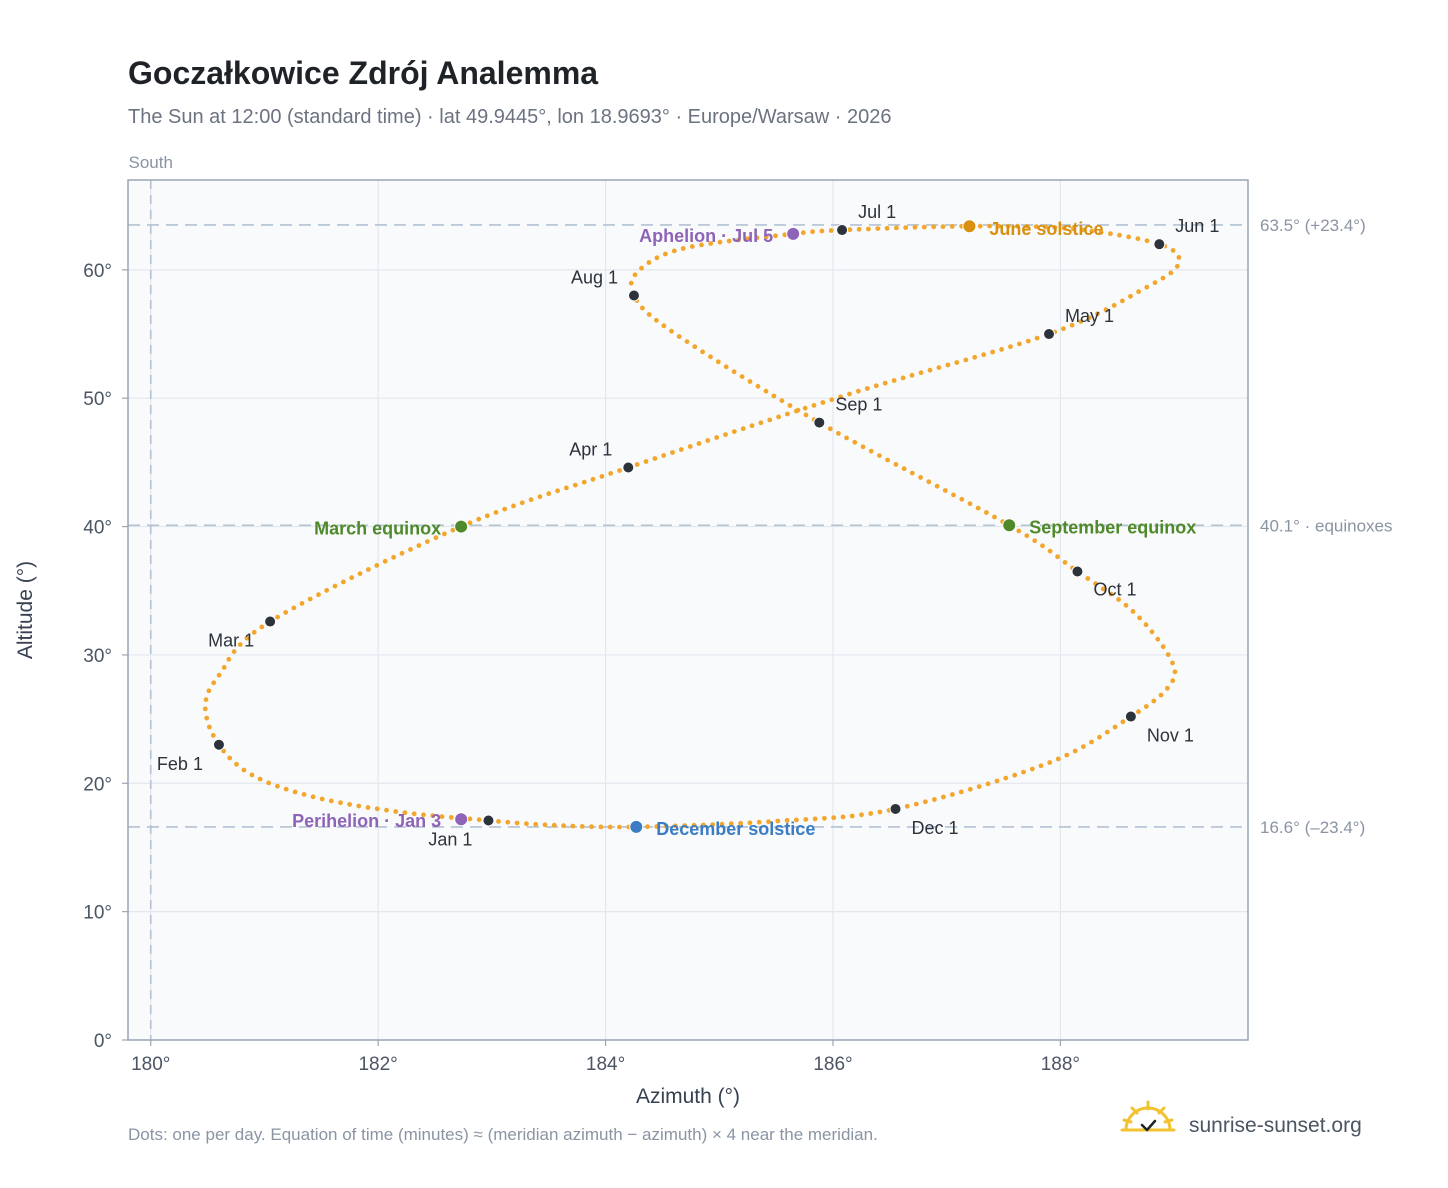  What do you see at coordinates (735, 829) in the screenshot?
I see `event-label: December solstice` at bounding box center [735, 829].